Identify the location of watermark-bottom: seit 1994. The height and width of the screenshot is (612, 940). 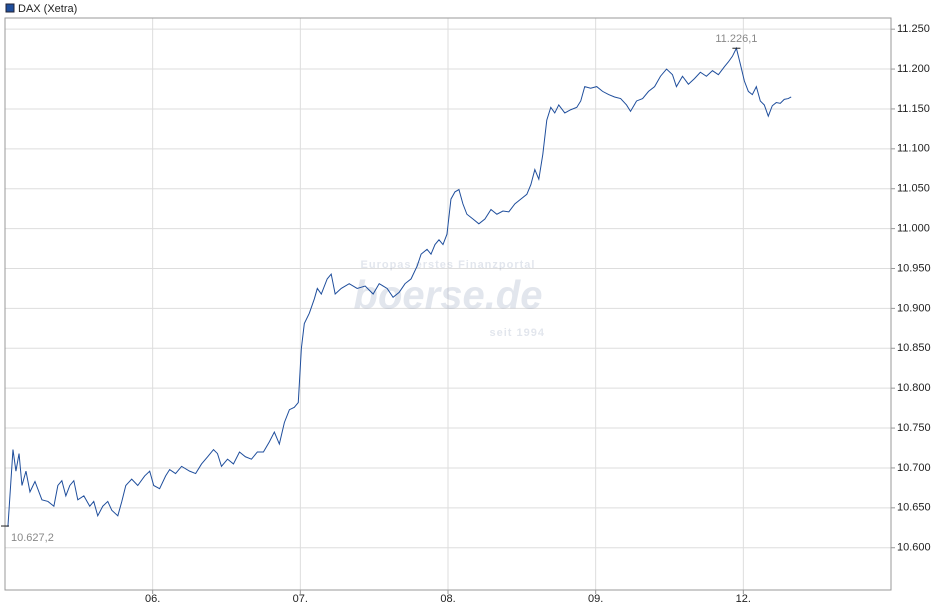
(517, 333).